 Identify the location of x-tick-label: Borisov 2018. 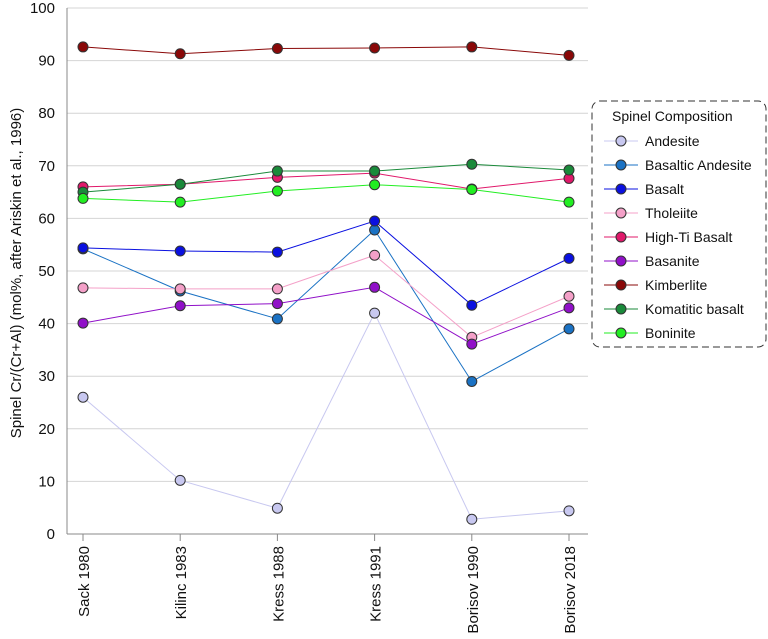
(570, 590).